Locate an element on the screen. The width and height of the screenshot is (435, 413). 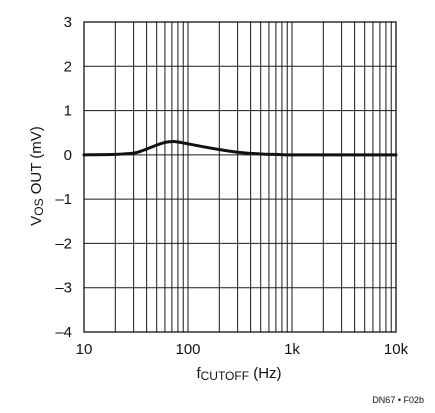
x-axis-label: fCUTOFF (Hz) is located at coordinates (238, 374).